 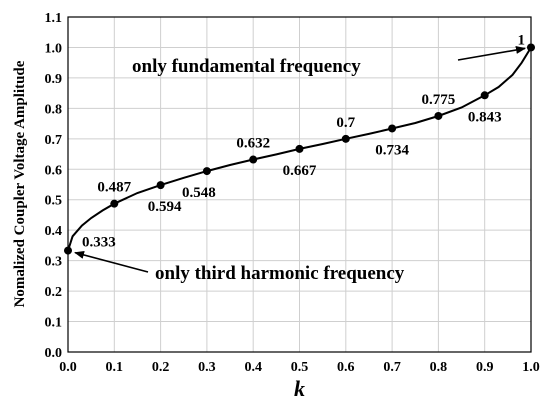 I want to click on x-tick-label: 0.7, so click(x=392, y=367).